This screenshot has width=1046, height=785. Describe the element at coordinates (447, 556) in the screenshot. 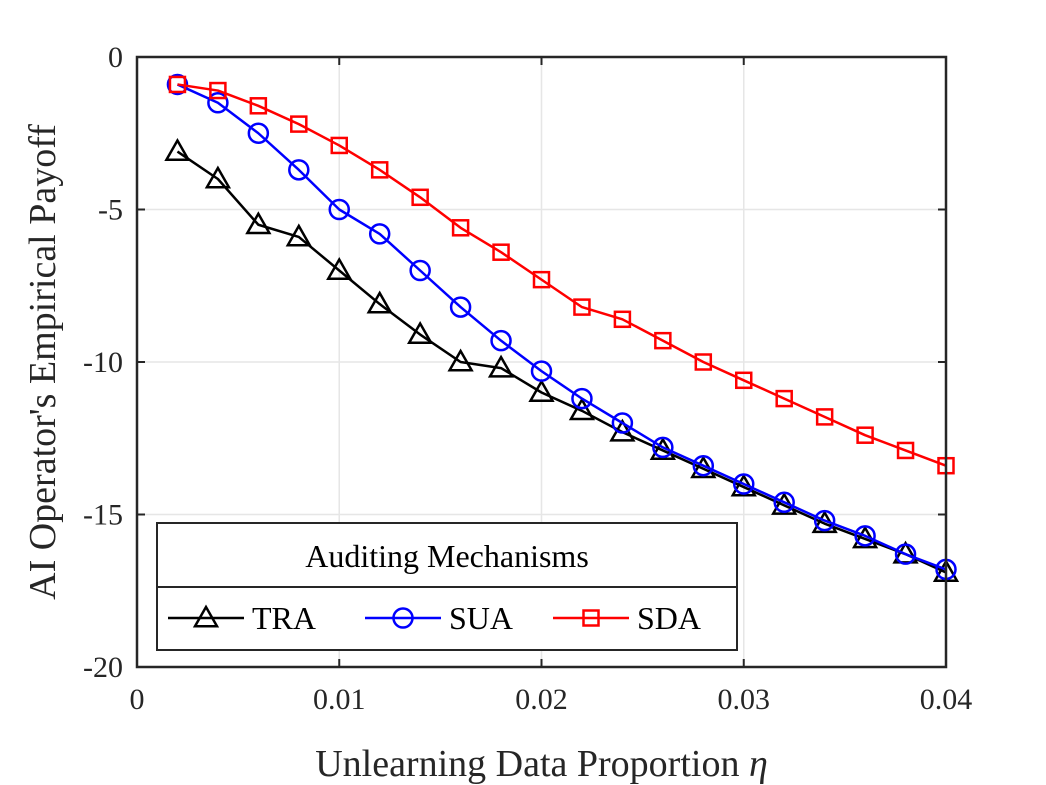

I see `legend-title: Auditing Mechanisms` at that location.